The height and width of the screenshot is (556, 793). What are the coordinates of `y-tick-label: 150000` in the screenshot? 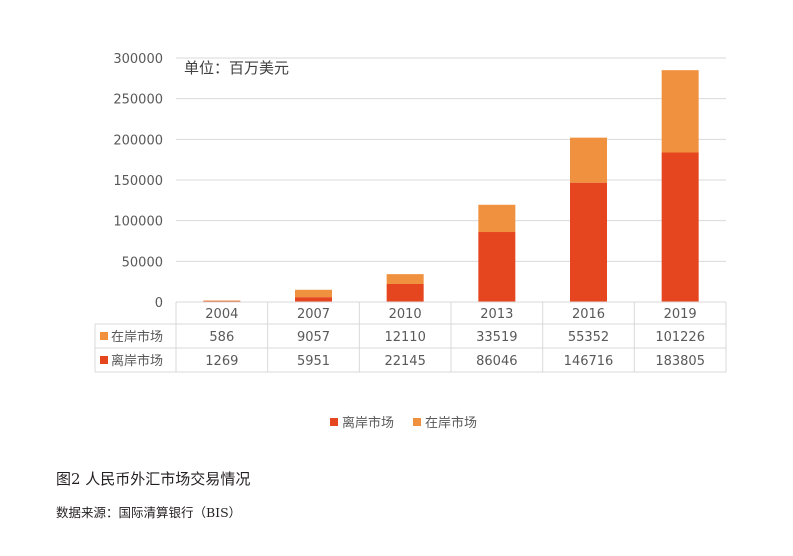 It's located at (138, 181).